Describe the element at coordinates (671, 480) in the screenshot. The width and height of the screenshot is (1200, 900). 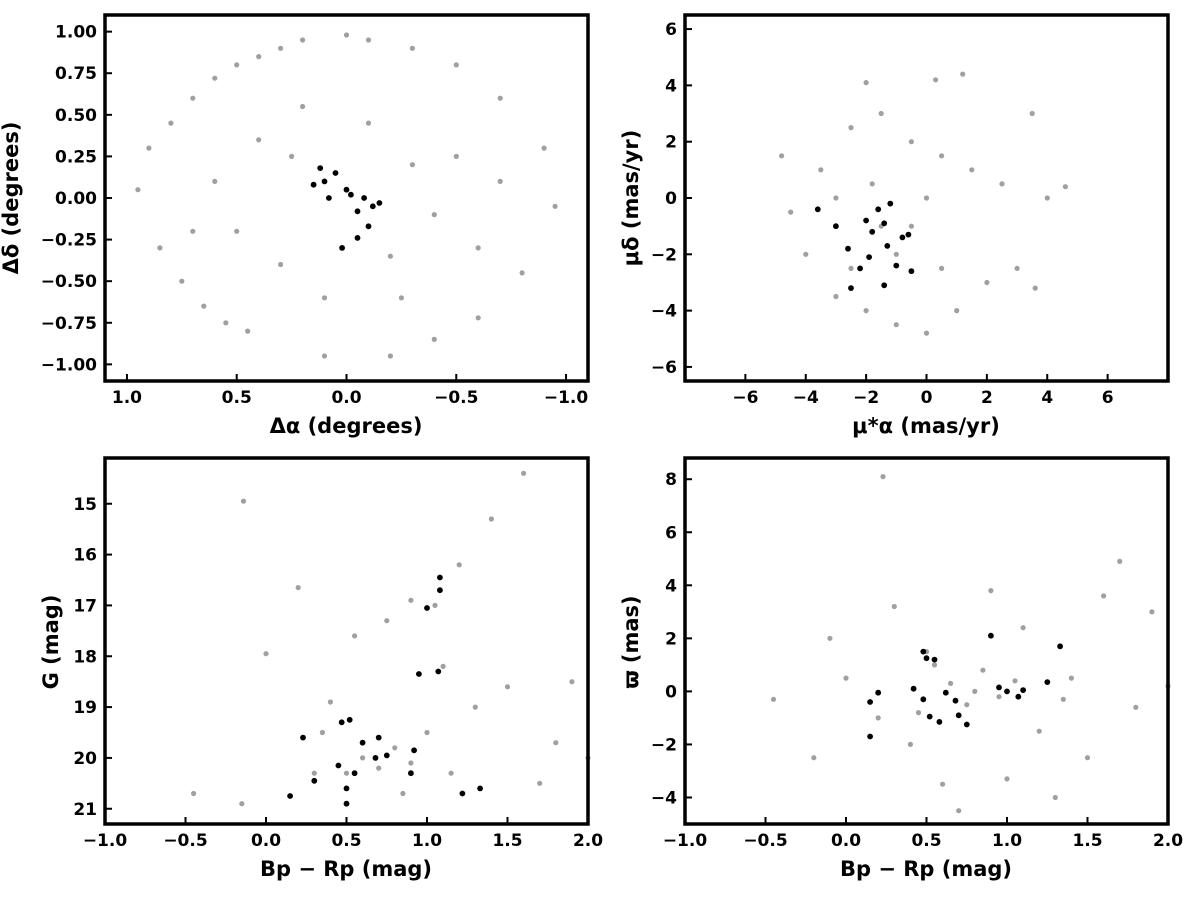
I see `y-tick-label: 8` at that location.